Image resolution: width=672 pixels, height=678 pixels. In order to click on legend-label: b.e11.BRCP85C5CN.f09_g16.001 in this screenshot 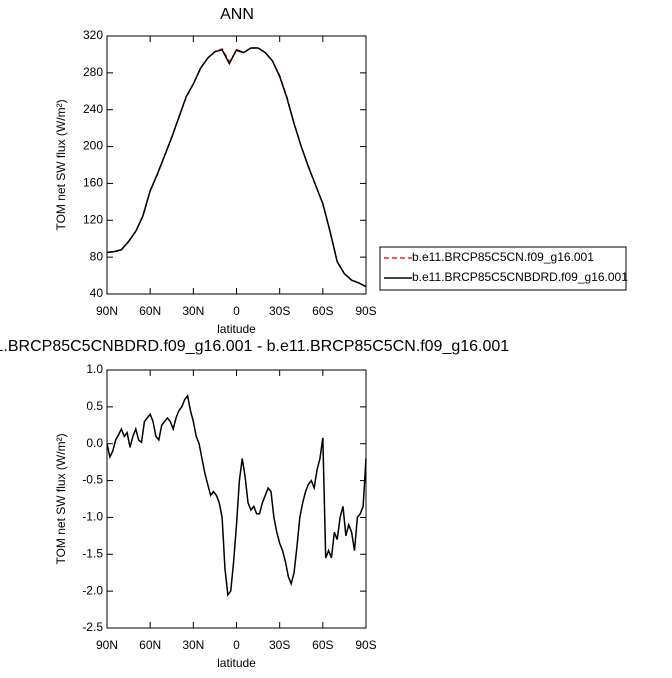, I will do `click(503, 257)`.